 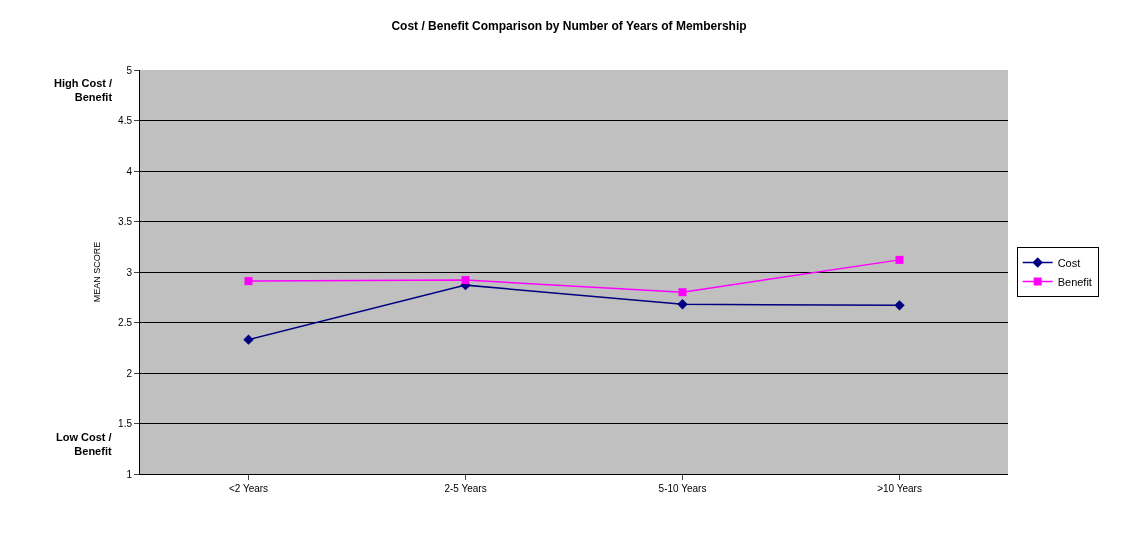 I want to click on chart-title: Cost / Benefit Comparison by Number of Years of Membership, so click(x=569, y=25).